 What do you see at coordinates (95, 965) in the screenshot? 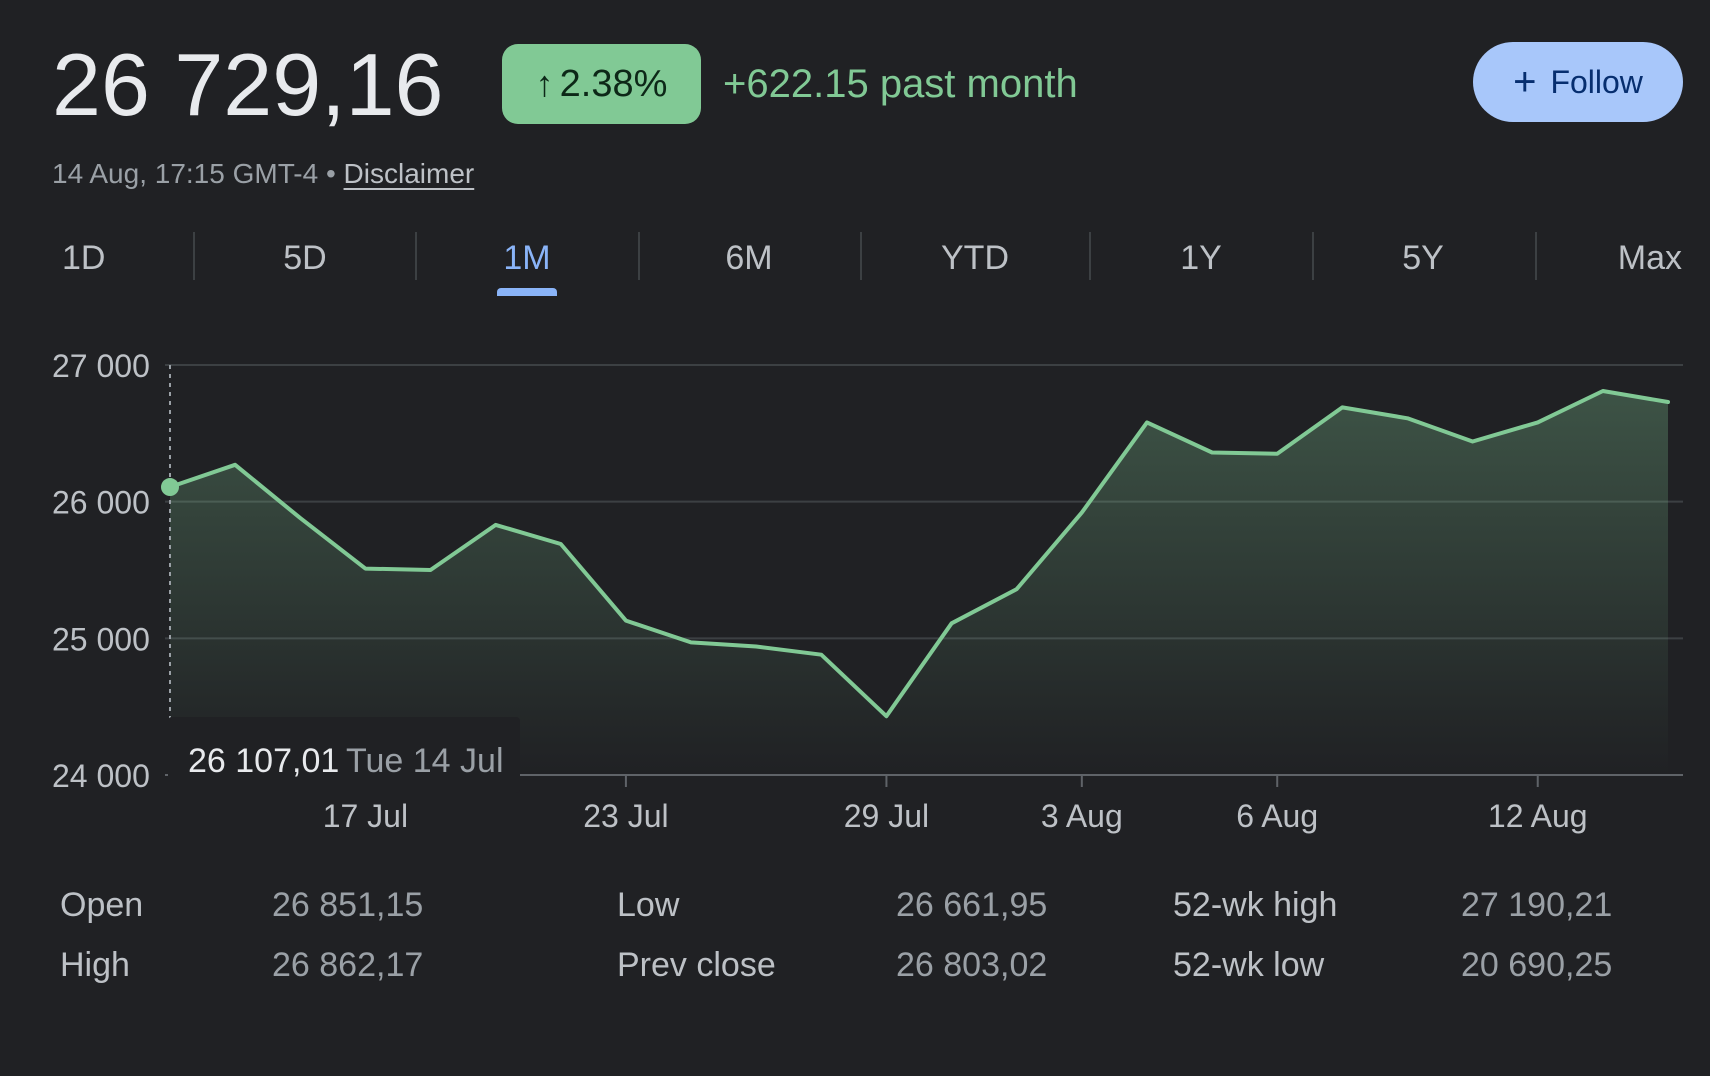
I see `stat-label-high: High` at bounding box center [95, 965].